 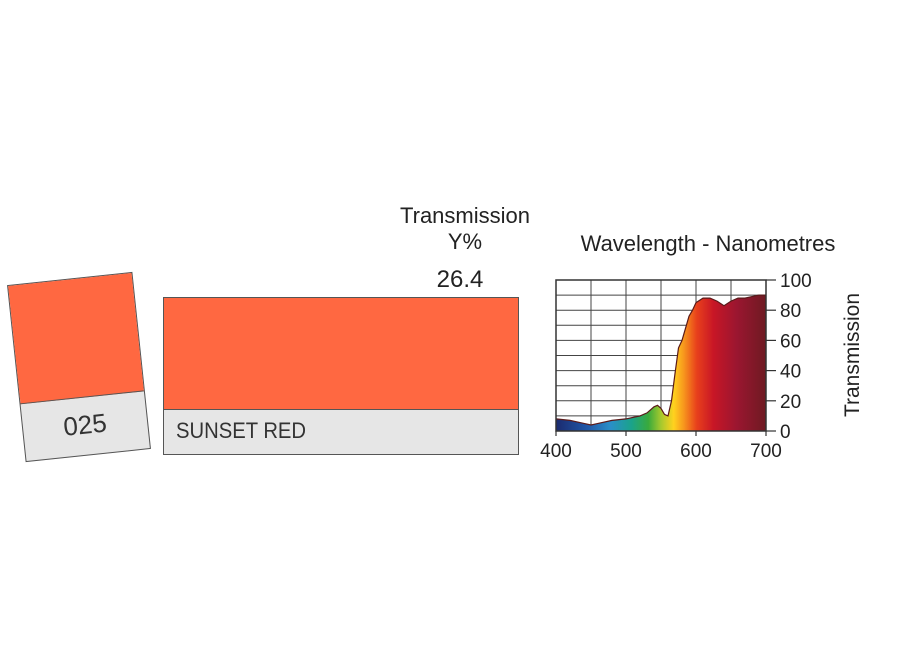 What do you see at coordinates (465, 215) in the screenshot?
I see `transmission-heading-line1: Transmission` at bounding box center [465, 215].